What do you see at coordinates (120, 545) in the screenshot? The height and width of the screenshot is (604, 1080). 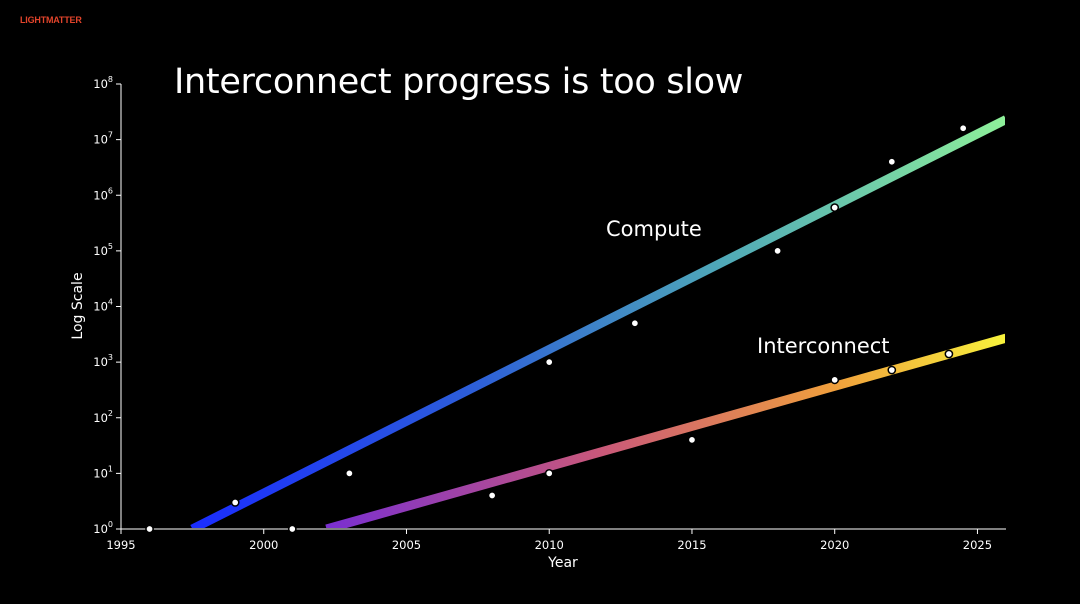 I see `x-tick-label: 1995` at bounding box center [120, 545].